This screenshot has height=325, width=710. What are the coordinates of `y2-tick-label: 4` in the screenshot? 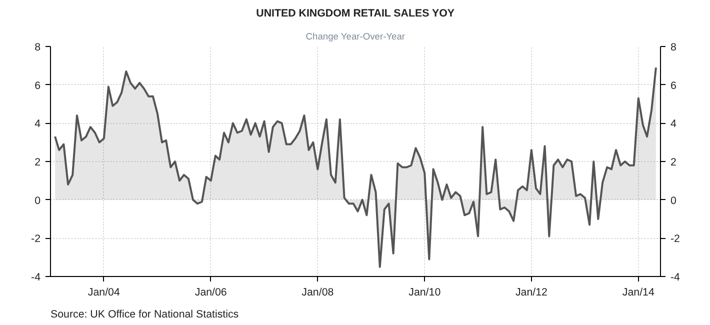 It's located at (673, 124).